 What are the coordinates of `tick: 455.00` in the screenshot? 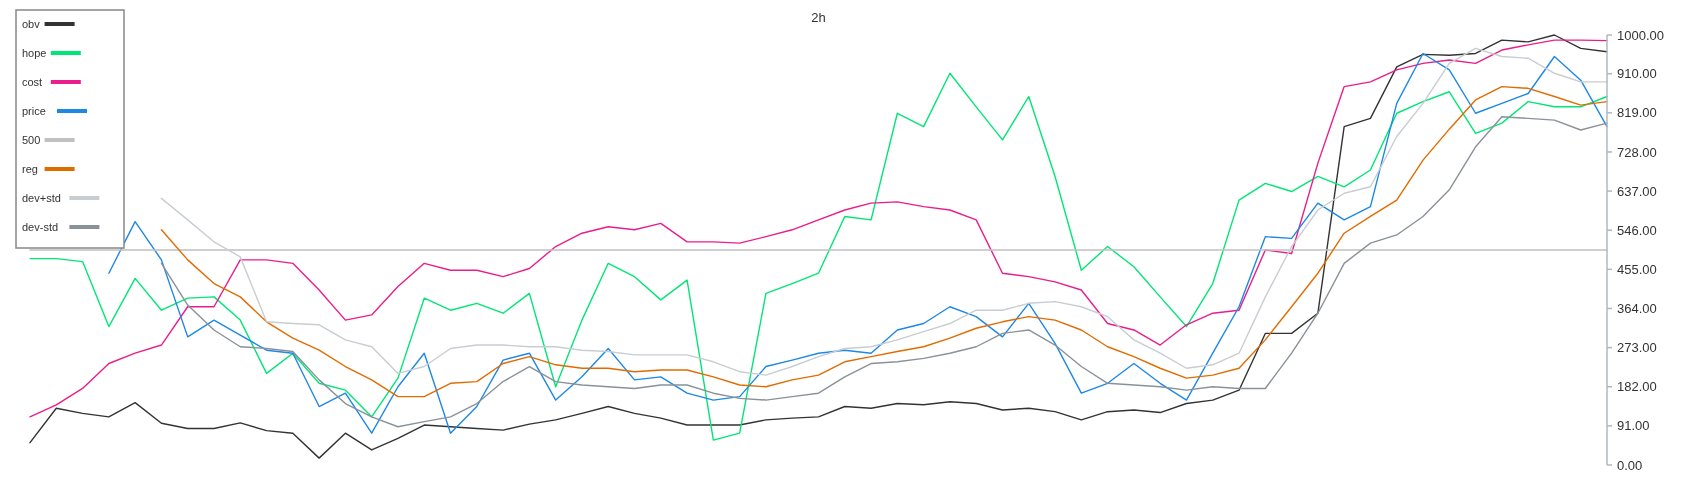 It's located at (1631, 269).